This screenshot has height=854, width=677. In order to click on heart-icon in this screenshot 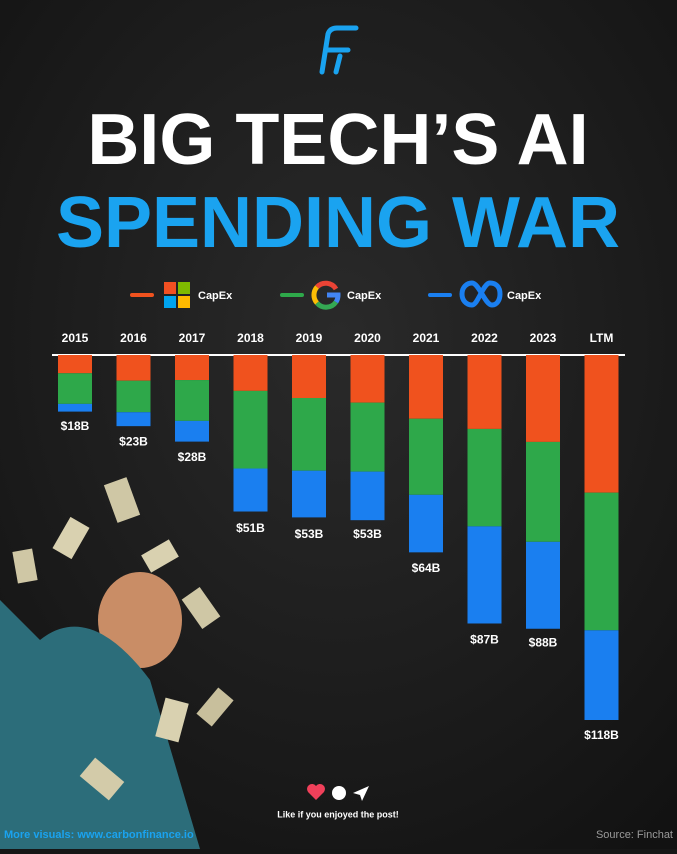, I will do `click(316, 792)`.